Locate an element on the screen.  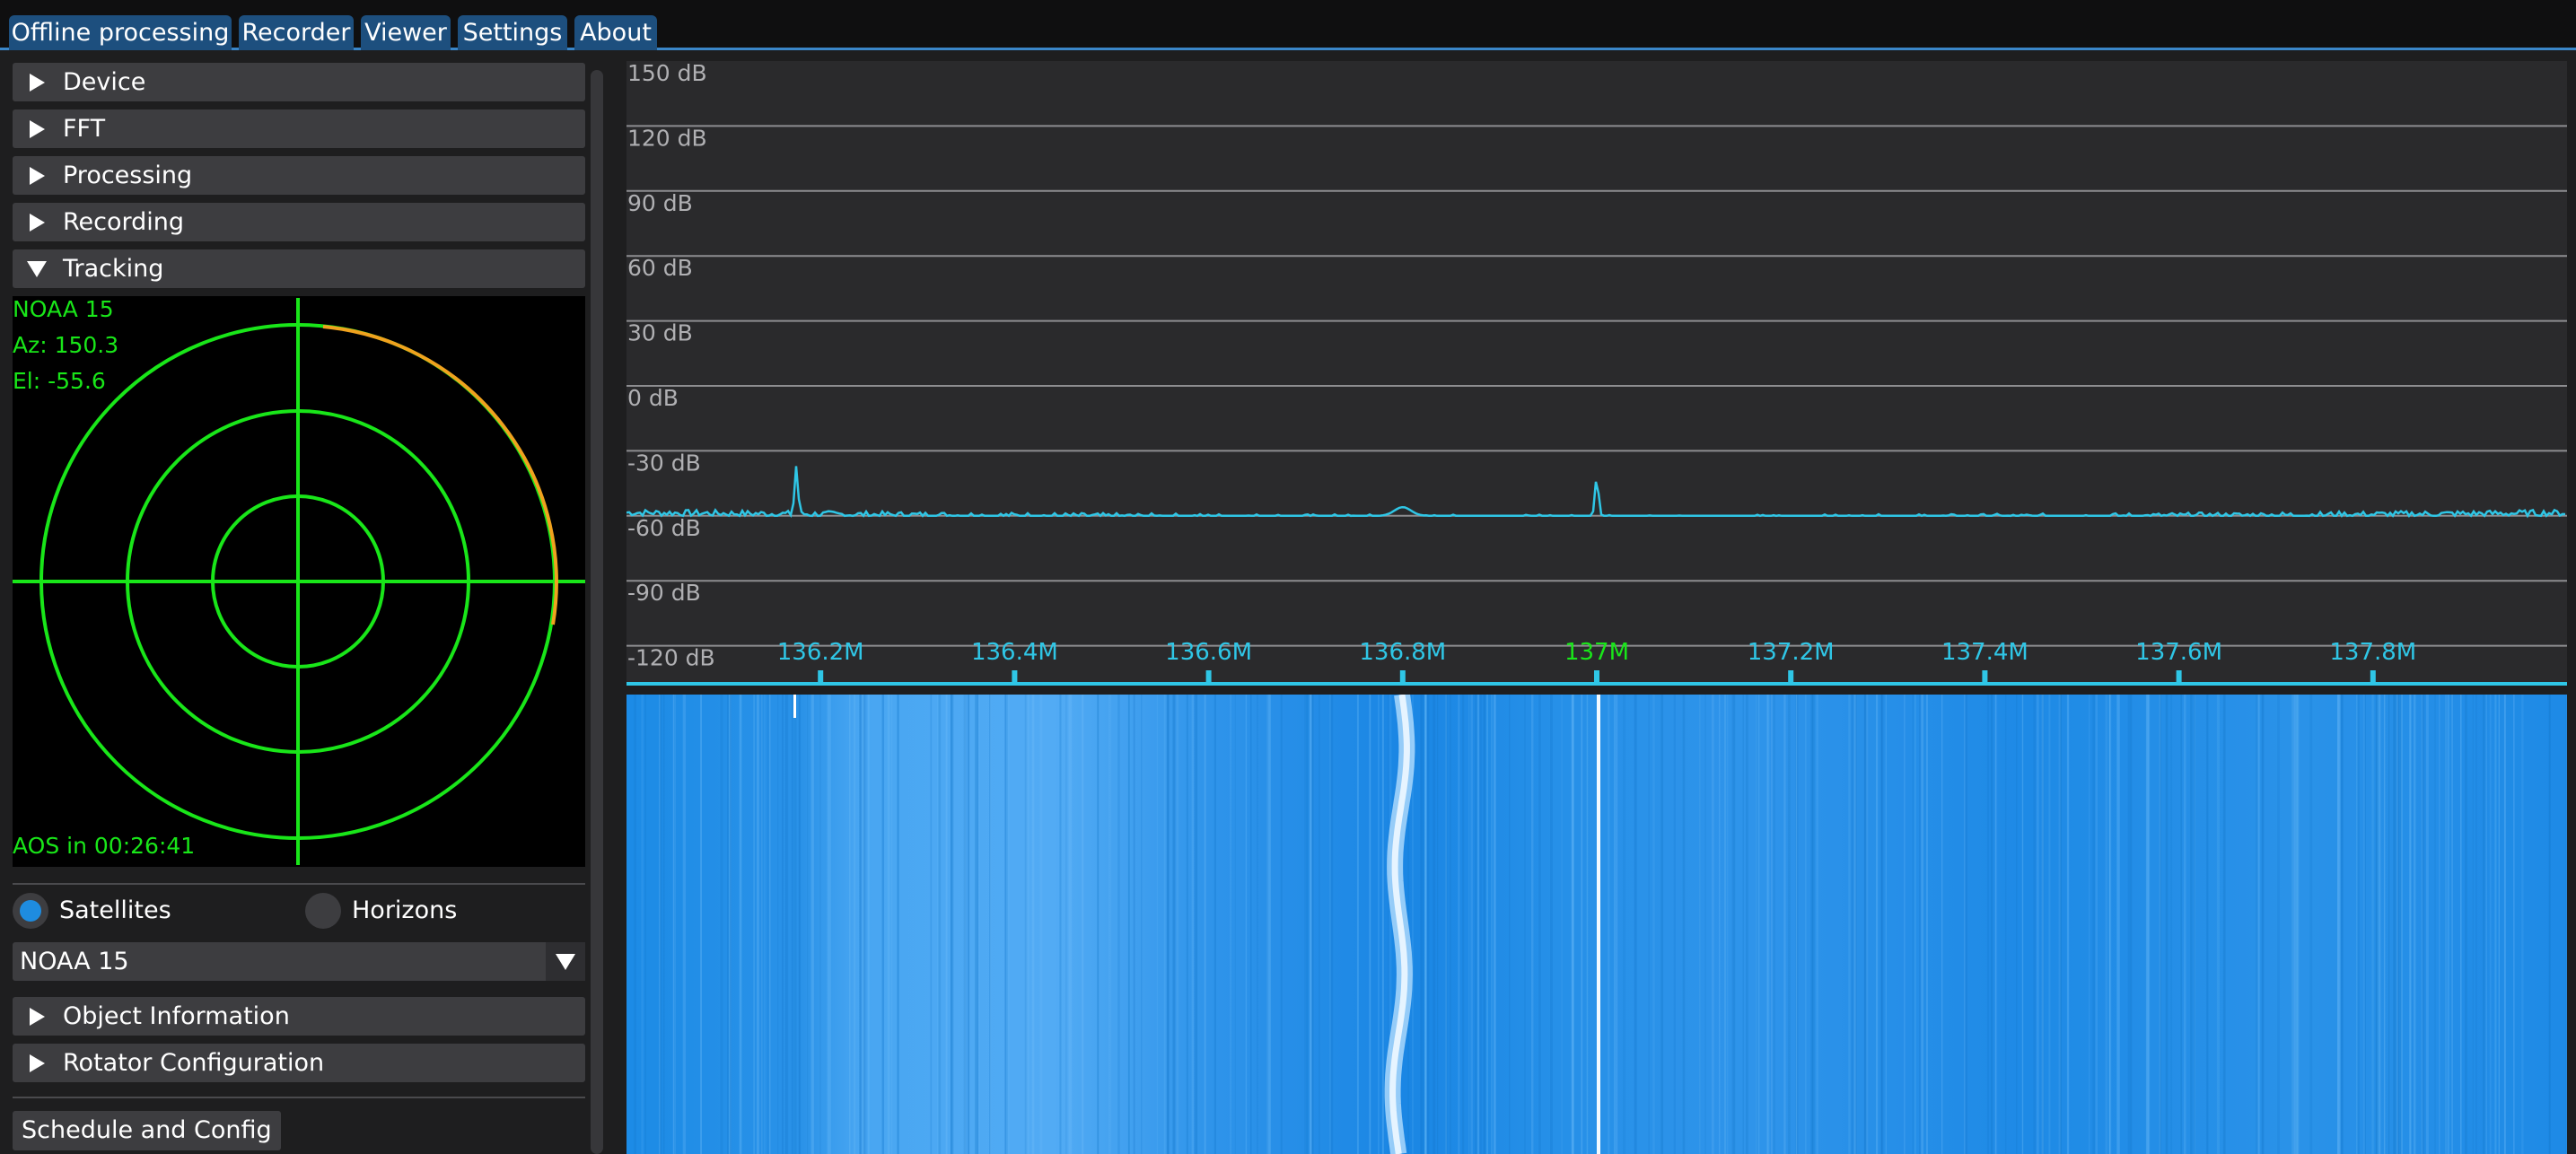
frequency-axis-line is located at coordinates (1596, 684).